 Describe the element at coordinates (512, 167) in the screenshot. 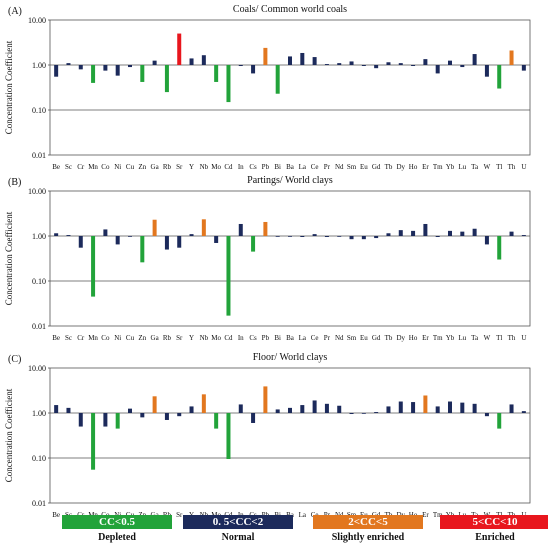

I see `xtick-label: Th` at that location.